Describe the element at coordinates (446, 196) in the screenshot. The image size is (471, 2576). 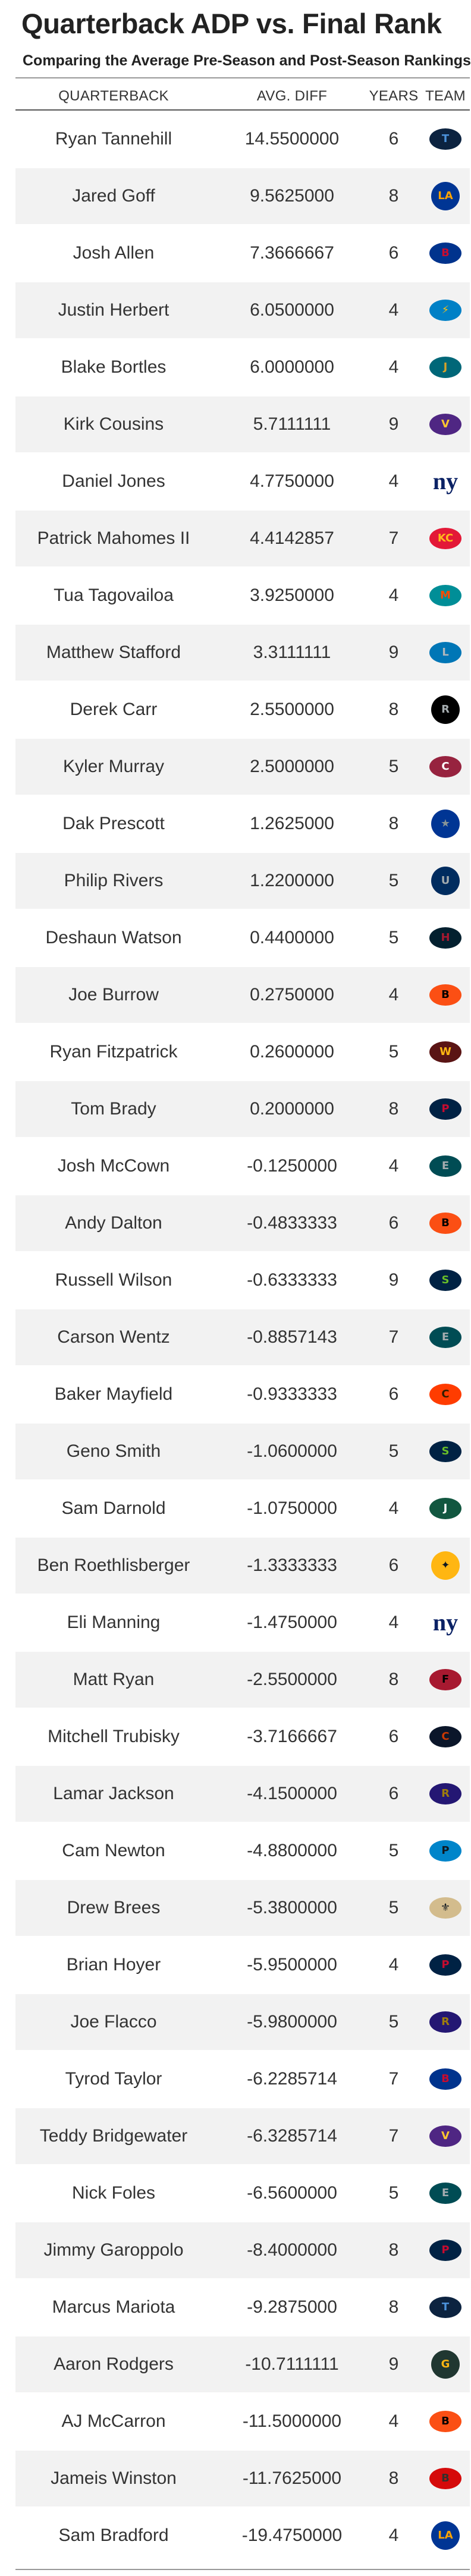
I see `rams-logo-icon: LA` at that location.